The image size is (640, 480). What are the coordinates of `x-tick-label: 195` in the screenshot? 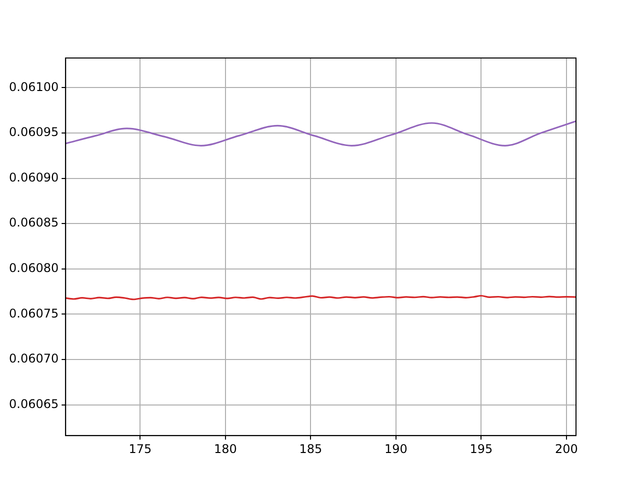 It's located at (481, 449).